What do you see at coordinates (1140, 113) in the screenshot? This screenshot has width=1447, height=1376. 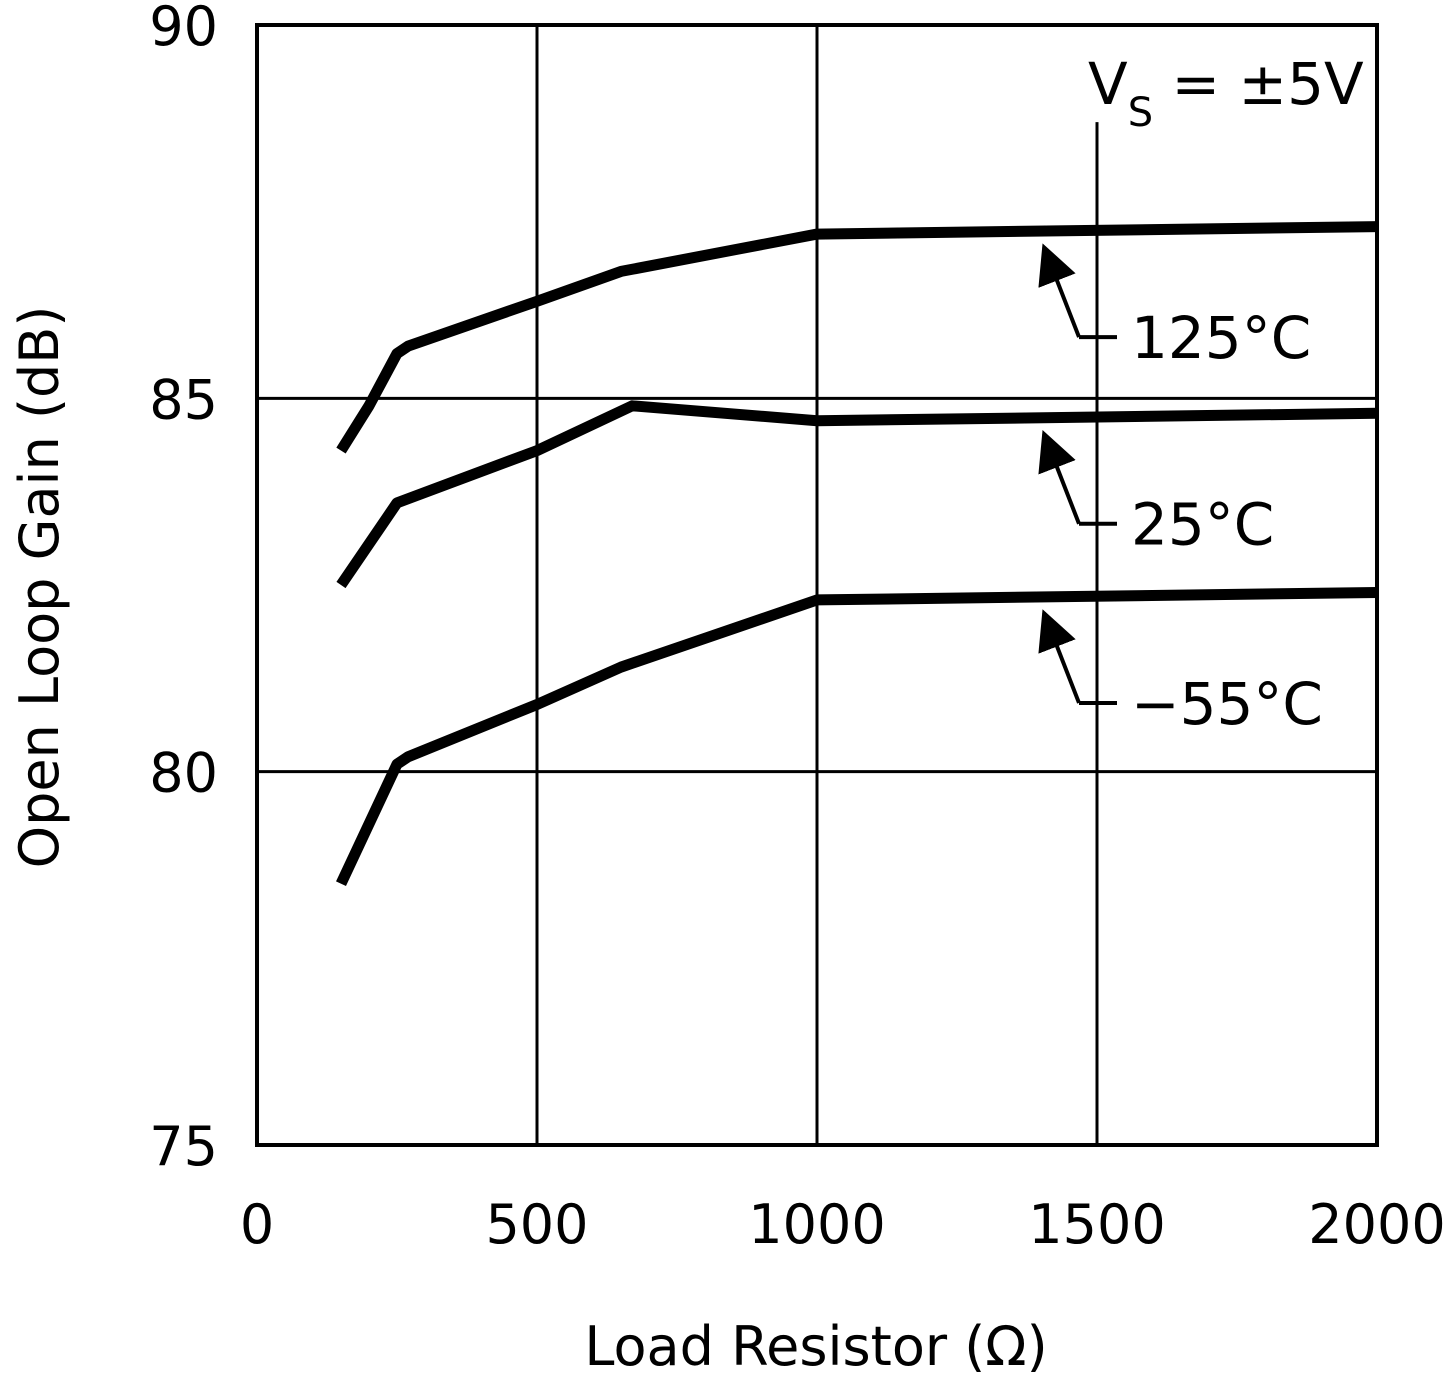 I see `supply-condition-subscript: S` at bounding box center [1140, 113].